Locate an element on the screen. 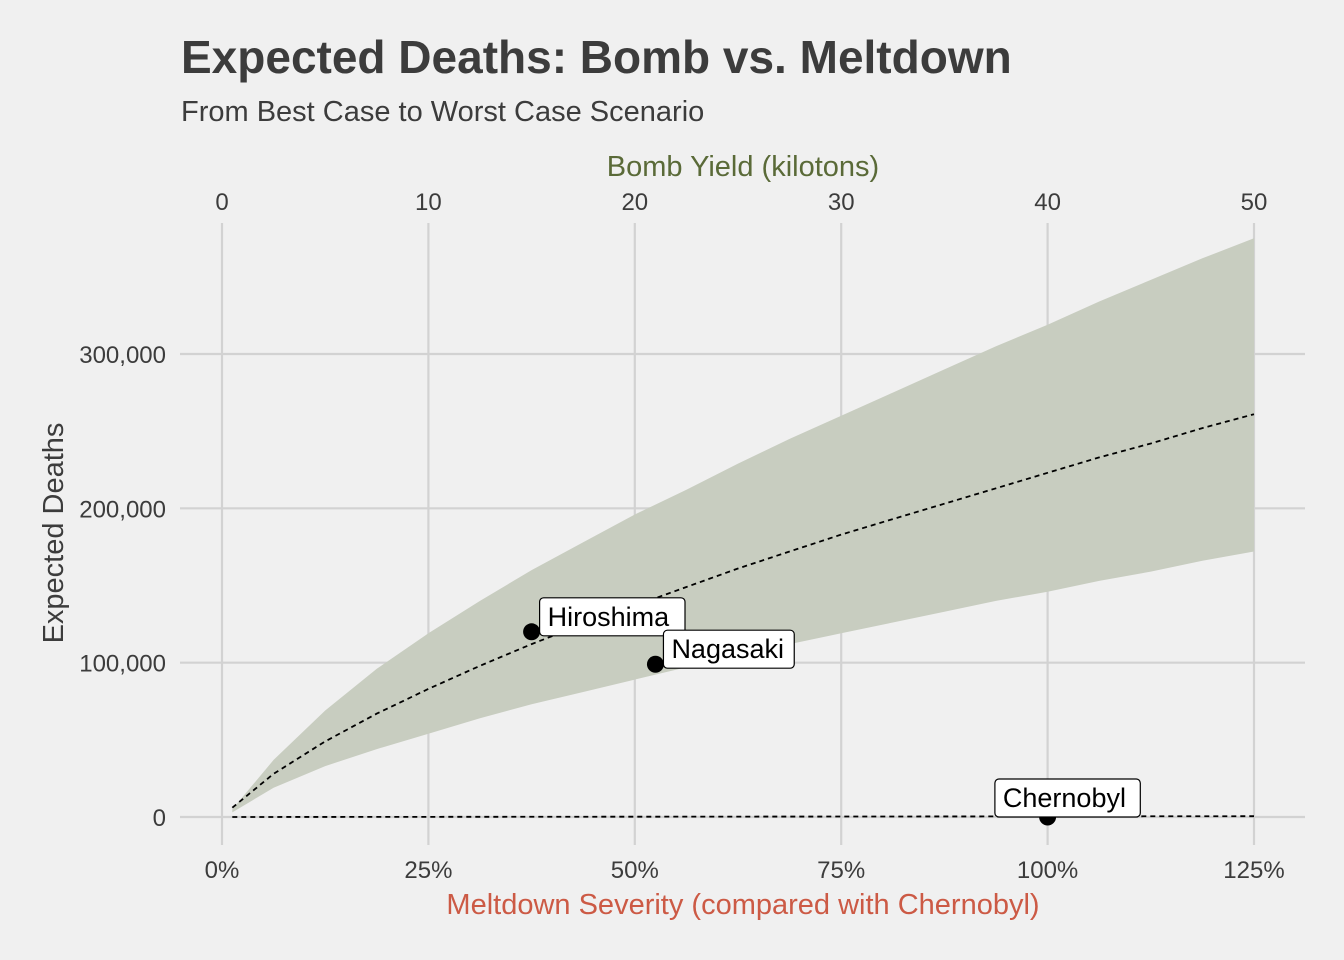 This screenshot has height=960, width=1344. x-tick-label: 100% is located at coordinates (1047, 870).